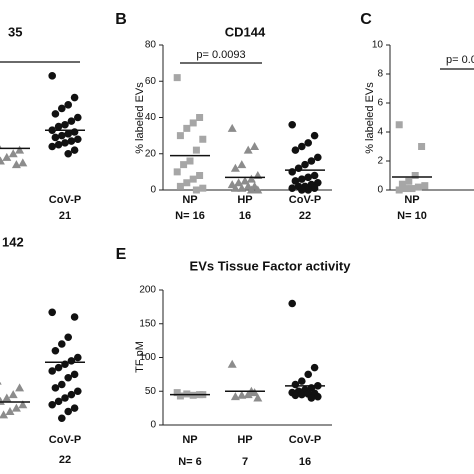  What do you see at coordinates (380, 132) in the screenshot?
I see `y-tick-label: 4` at bounding box center [380, 132].